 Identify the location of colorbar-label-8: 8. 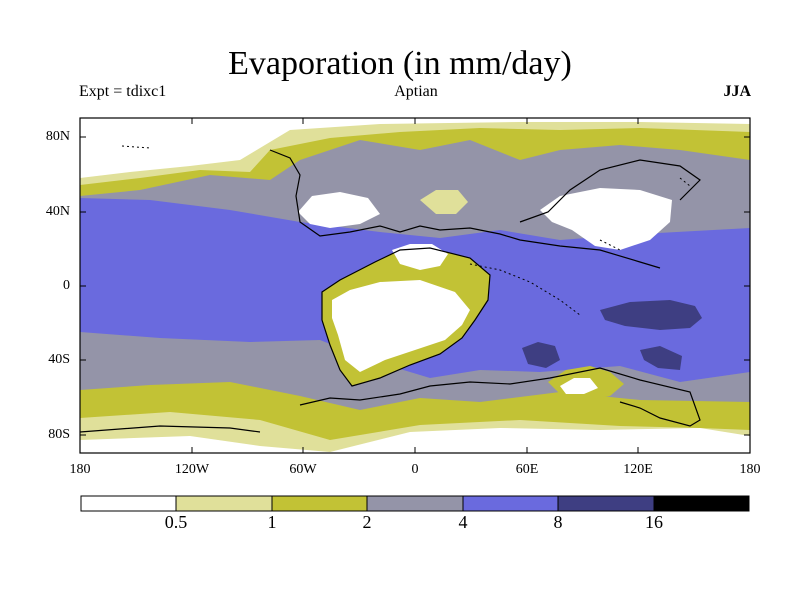
(558, 522).